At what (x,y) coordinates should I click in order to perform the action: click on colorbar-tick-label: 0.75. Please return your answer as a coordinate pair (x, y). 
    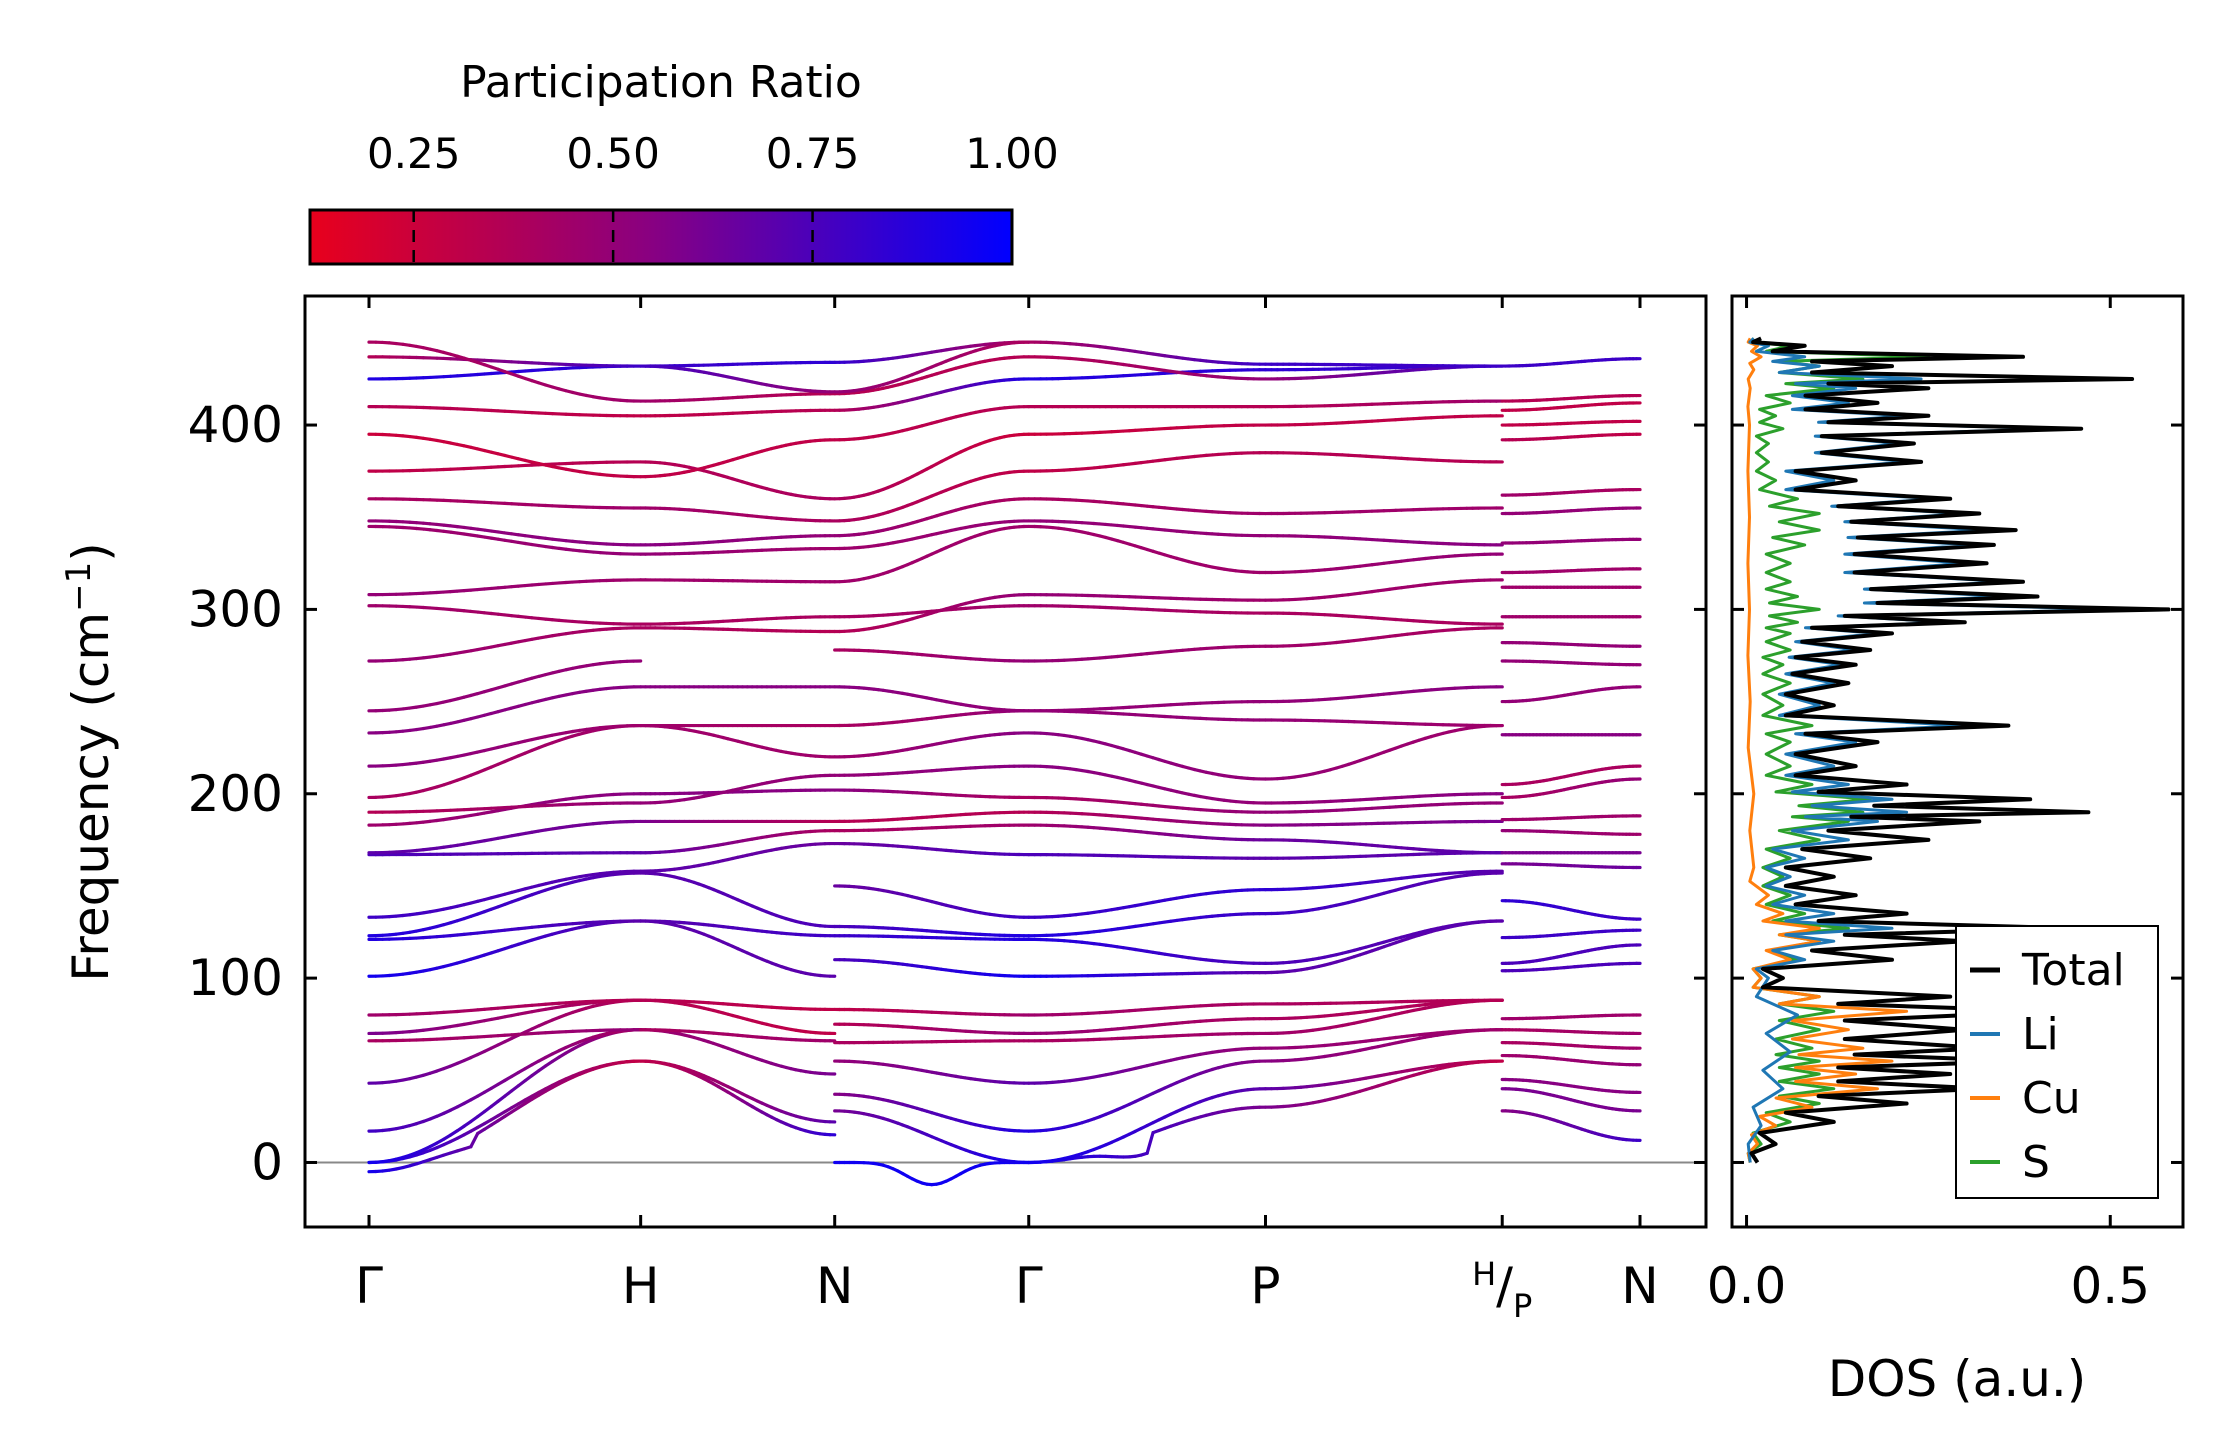
    Looking at the image, I should click on (813, 153).